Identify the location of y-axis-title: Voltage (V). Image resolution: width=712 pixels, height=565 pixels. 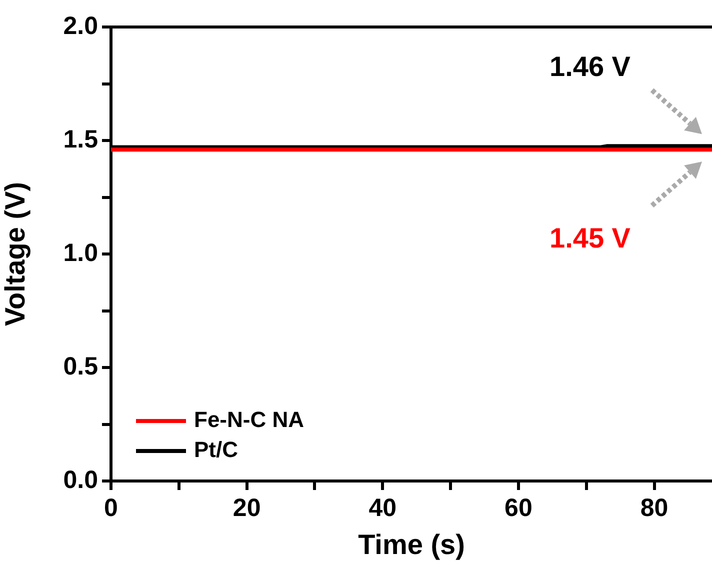
(15, 254).